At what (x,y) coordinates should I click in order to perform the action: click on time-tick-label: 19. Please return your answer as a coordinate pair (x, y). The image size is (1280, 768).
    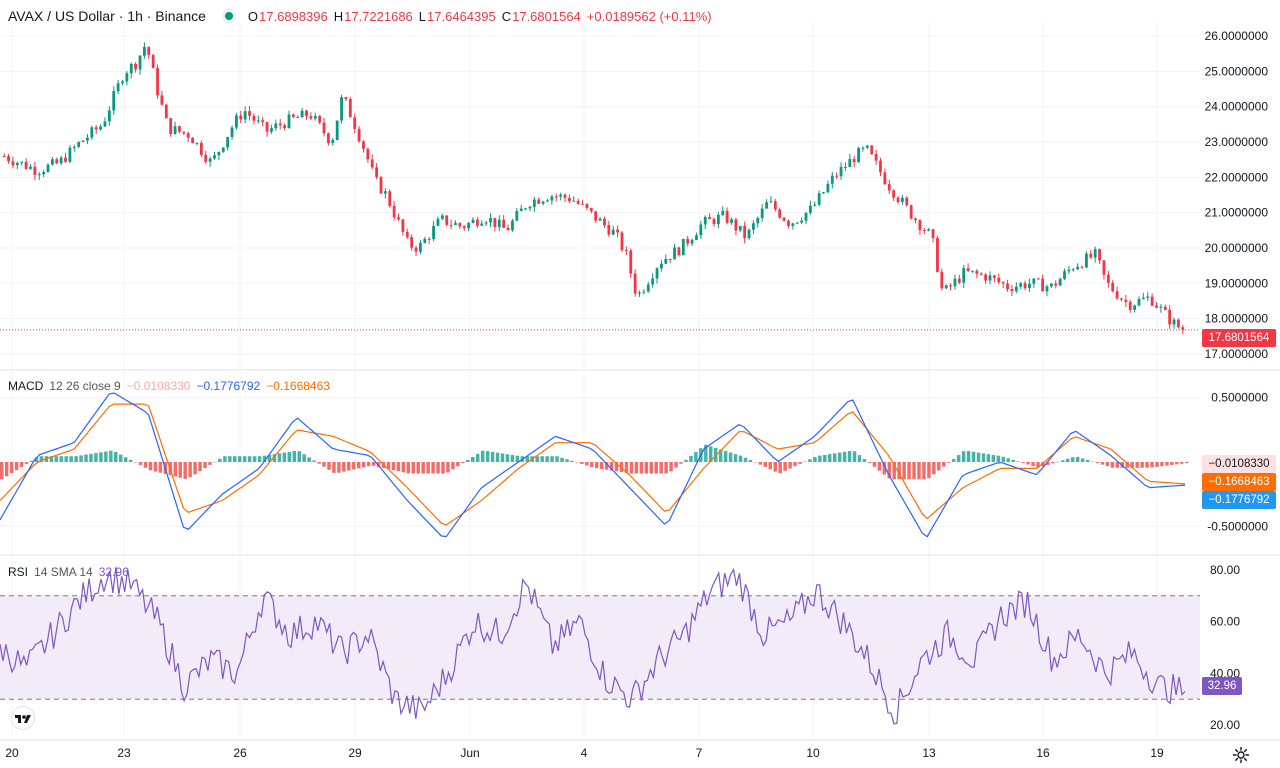
    Looking at the image, I should click on (1157, 753).